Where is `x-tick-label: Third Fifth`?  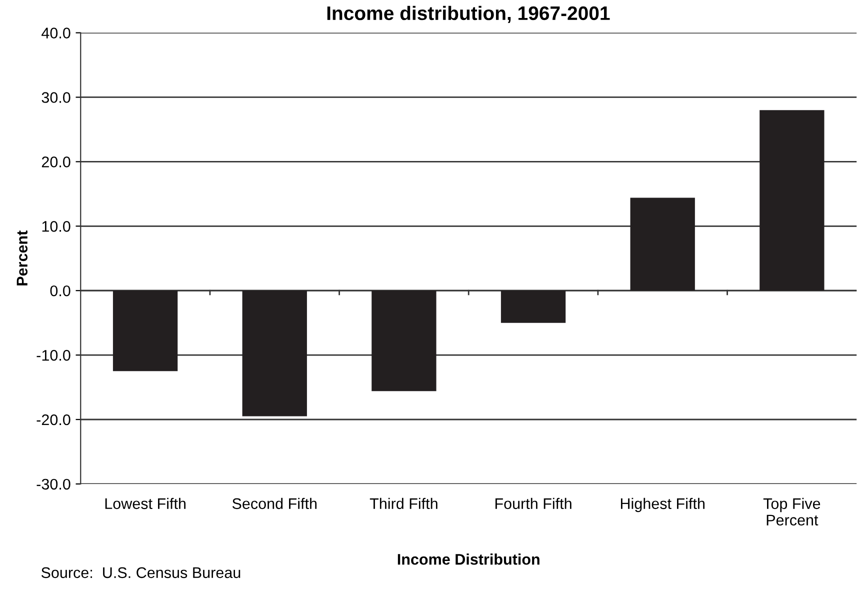
x-tick-label: Third Fifth is located at coordinates (404, 504).